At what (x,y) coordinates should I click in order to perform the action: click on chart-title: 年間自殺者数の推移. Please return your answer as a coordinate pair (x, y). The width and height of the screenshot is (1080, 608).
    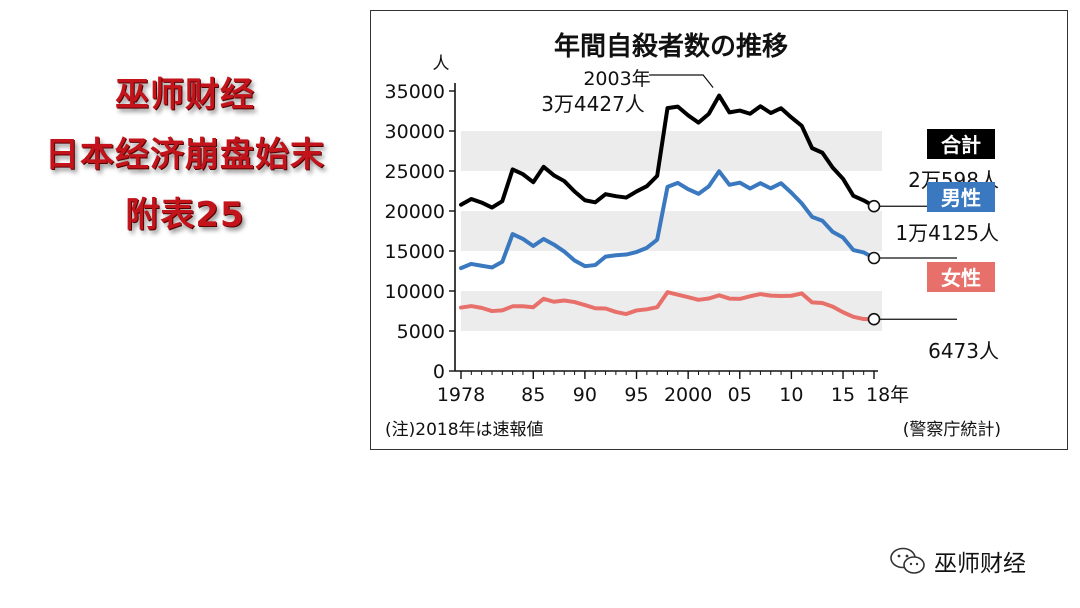
    Looking at the image, I should click on (671, 46).